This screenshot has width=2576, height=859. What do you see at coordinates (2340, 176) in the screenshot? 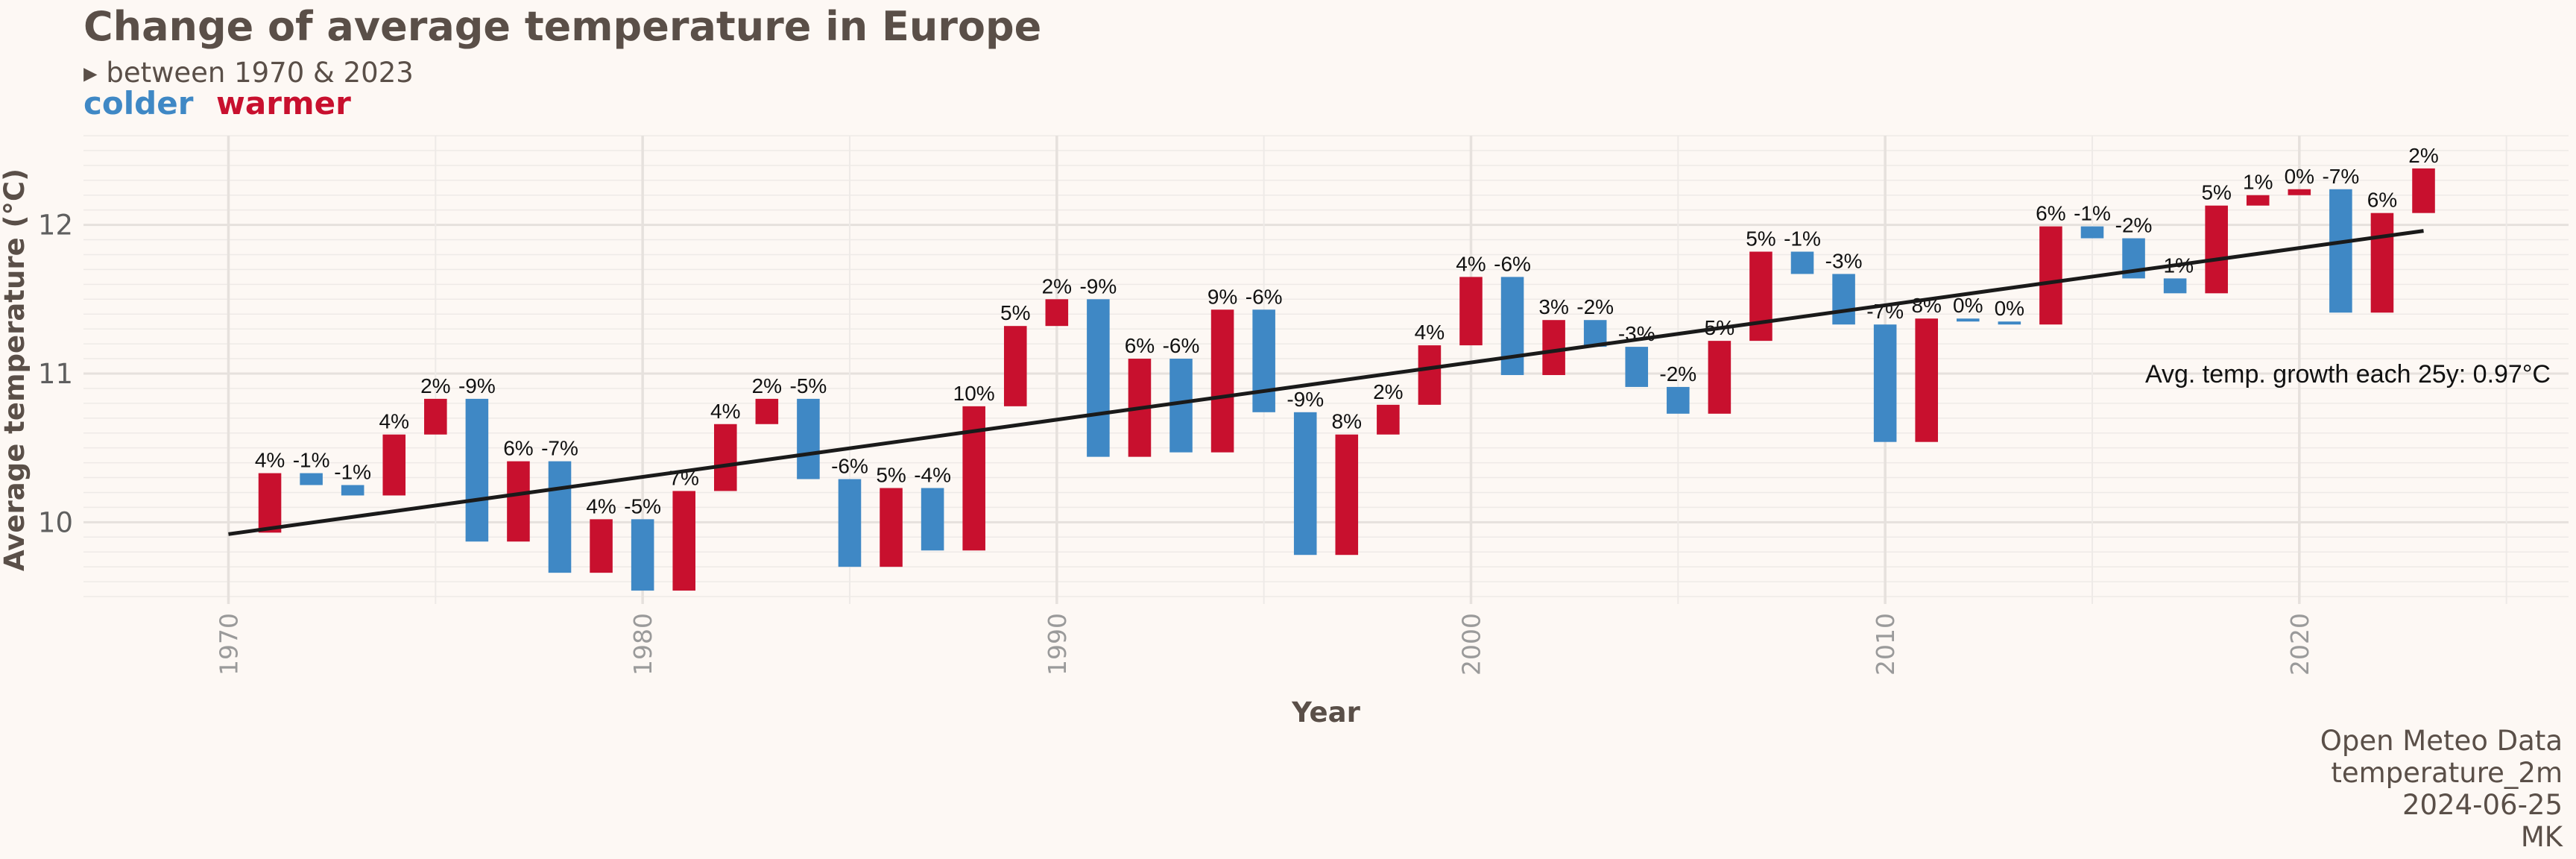
I see `bar-label-2021: -7%` at bounding box center [2340, 176].